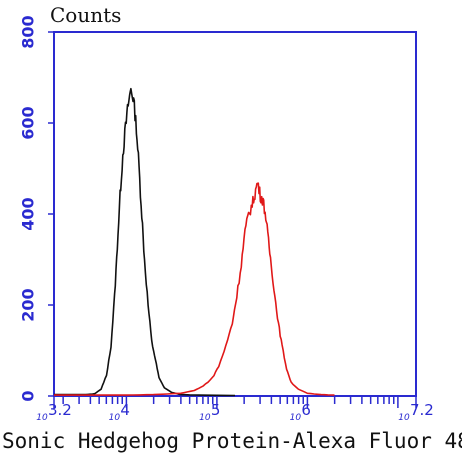 The height and width of the screenshot is (458, 462). What do you see at coordinates (232, 441) in the screenshot?
I see `x-axis-label: Sonic Hedgehog Protein-Alexa Fluor 488` at bounding box center [232, 441].